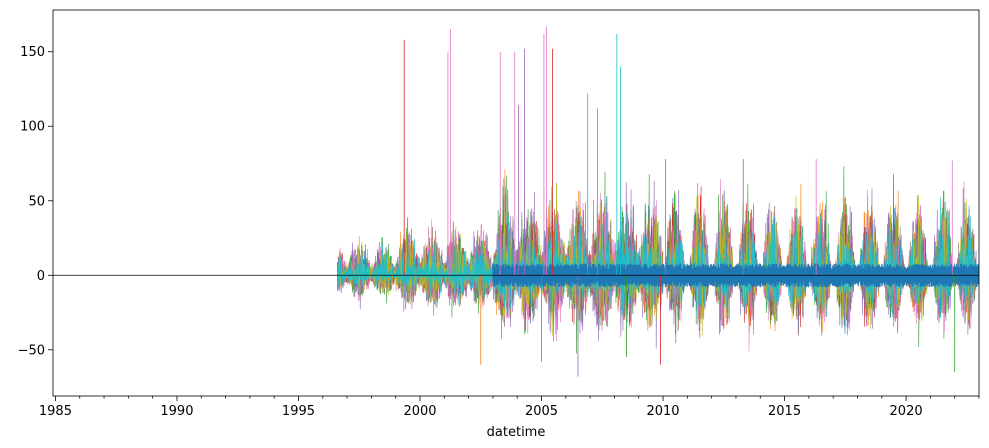  What do you see at coordinates (906, 411) in the screenshot?
I see `x-tick-label: 2020` at bounding box center [906, 411].